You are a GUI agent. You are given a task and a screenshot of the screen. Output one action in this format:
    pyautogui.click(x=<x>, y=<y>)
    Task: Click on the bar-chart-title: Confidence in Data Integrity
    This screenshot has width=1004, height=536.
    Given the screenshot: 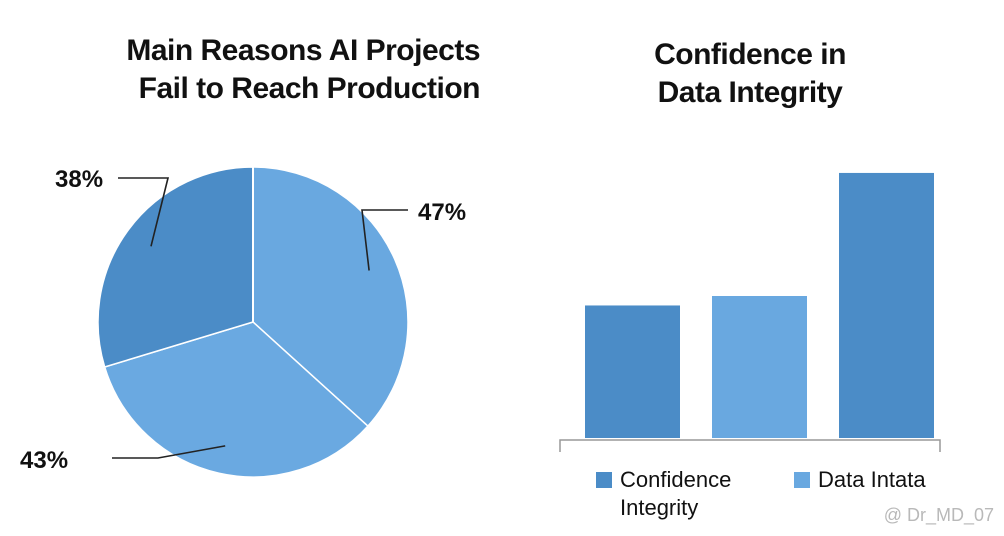 What is the action you would take?
    pyautogui.click(x=750, y=74)
    